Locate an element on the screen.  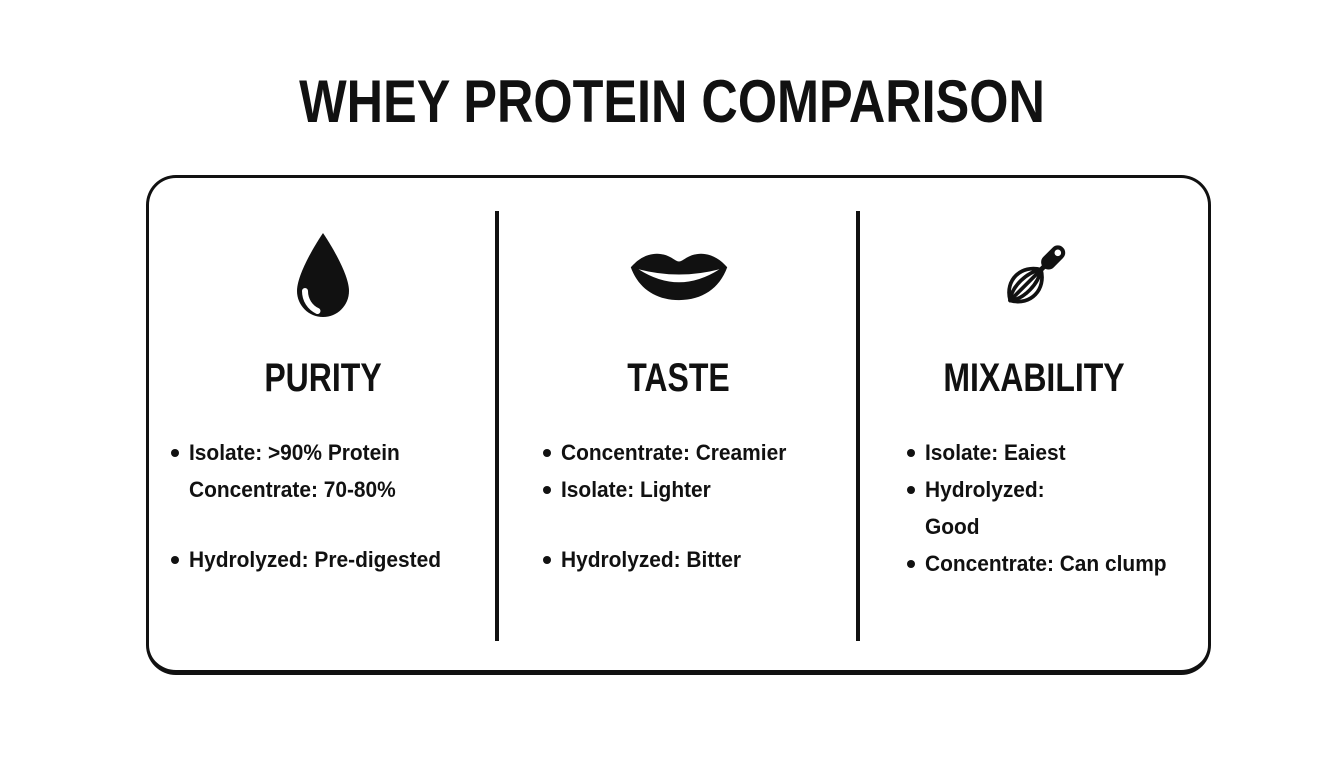
column-heading-mixability: MIXABILITY is located at coordinates (1034, 378).